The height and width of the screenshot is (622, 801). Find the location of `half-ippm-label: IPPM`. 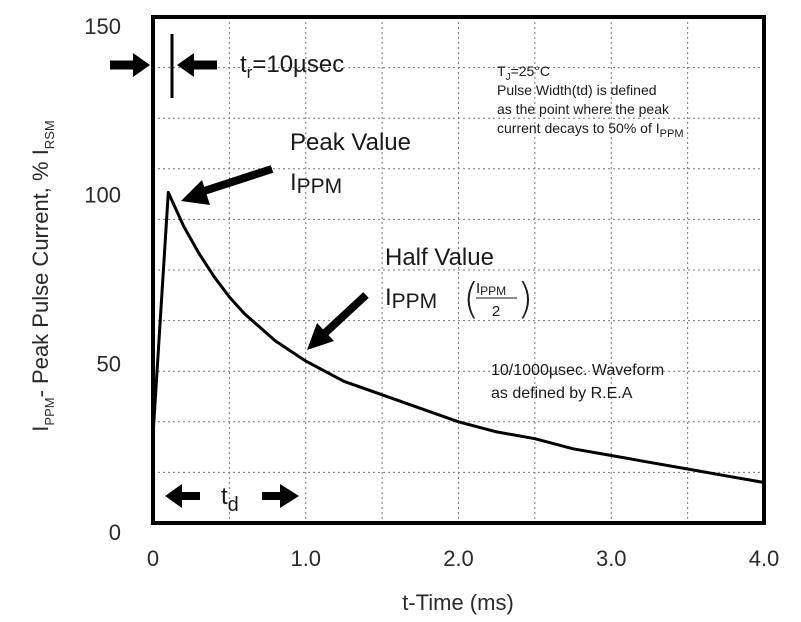

half-ippm-label: IPPM is located at coordinates (411, 298).